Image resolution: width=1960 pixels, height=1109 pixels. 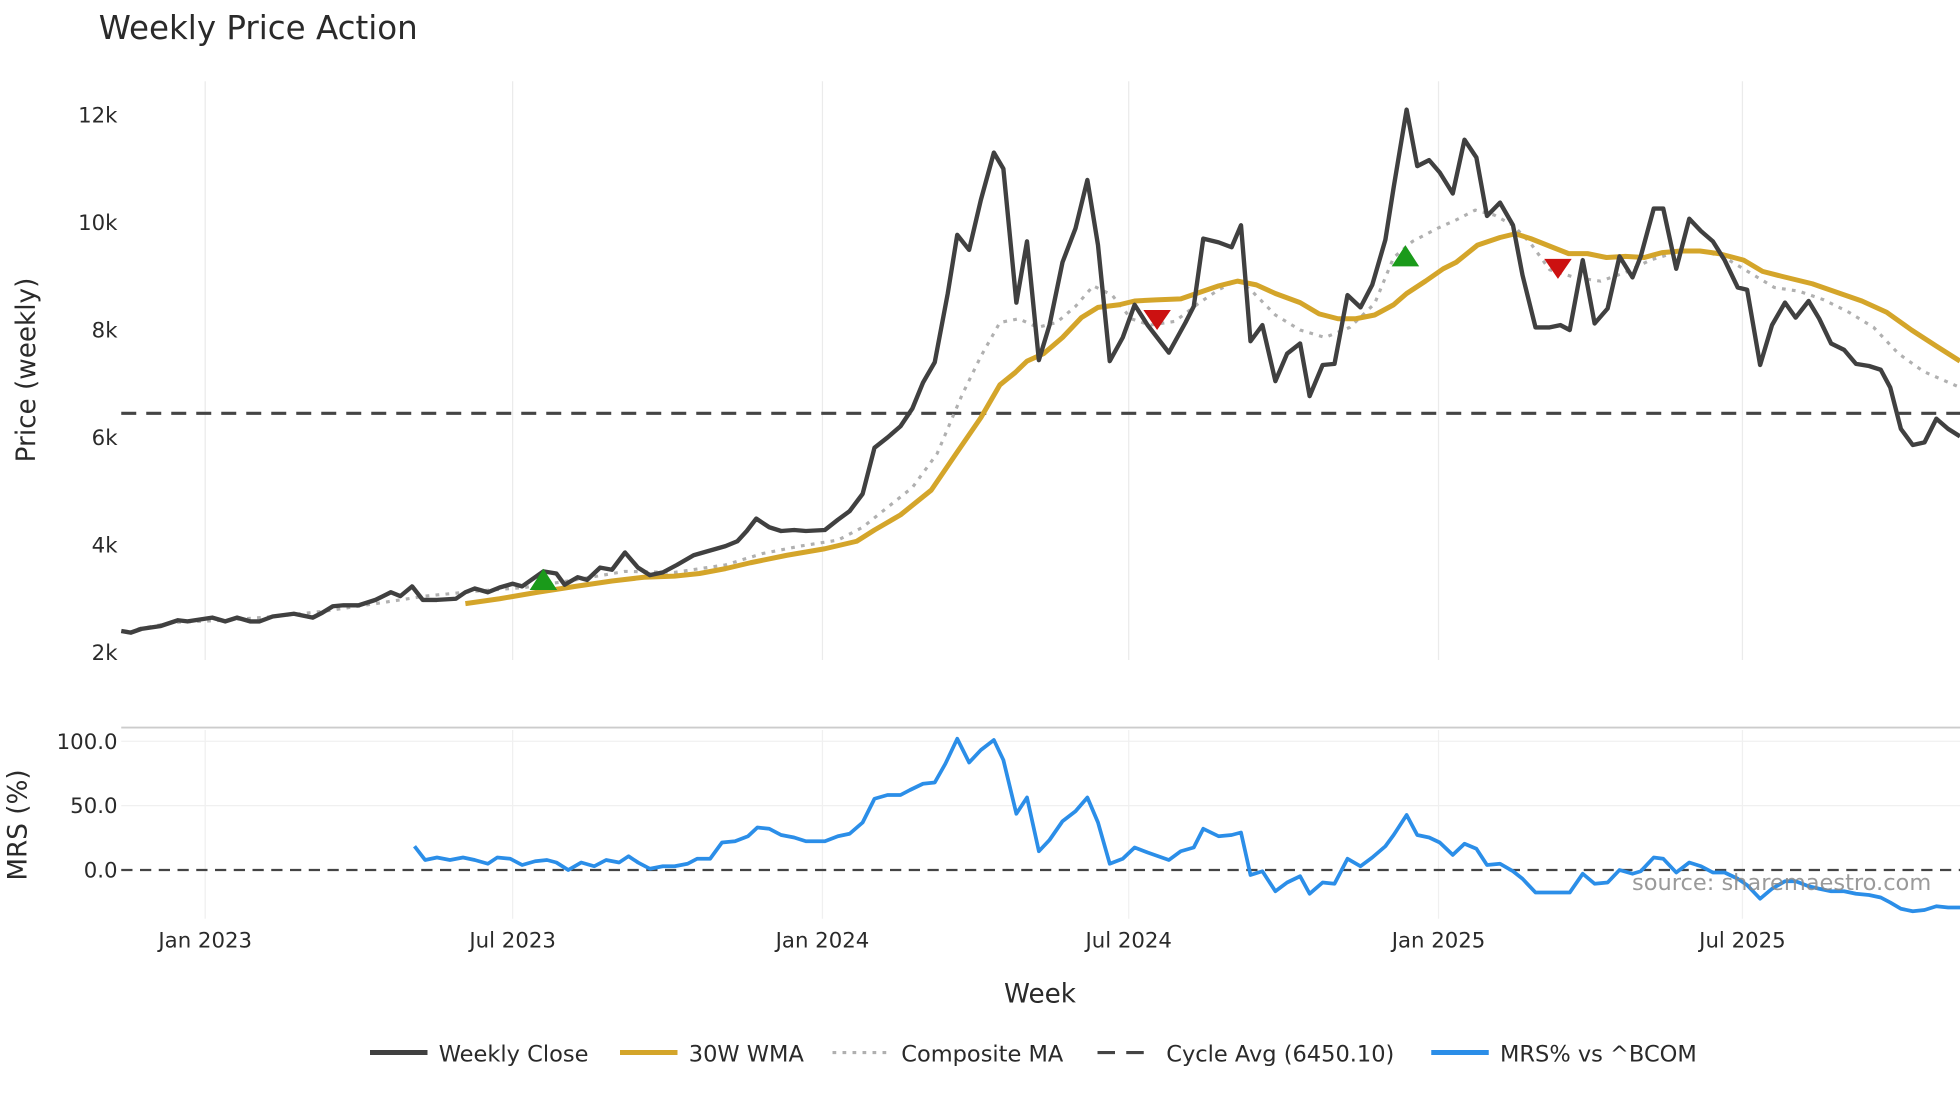 I want to click on legend-item-label: Weekly Close, so click(x=514, y=1054).